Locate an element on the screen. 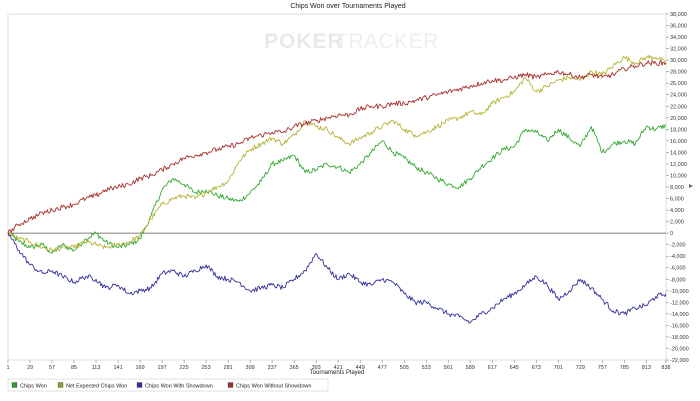  watermark: POKER TRACKER is located at coordinates (351, 41).